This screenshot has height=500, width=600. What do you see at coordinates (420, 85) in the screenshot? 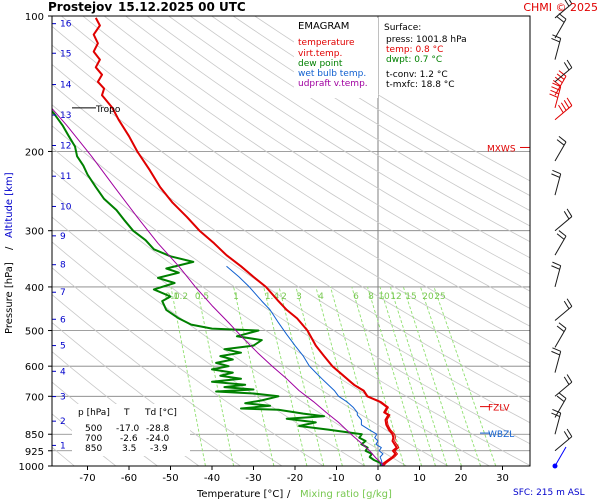
I see `max-forecast-temperature: t-mxfc: 18.8 °C` at bounding box center [420, 85].